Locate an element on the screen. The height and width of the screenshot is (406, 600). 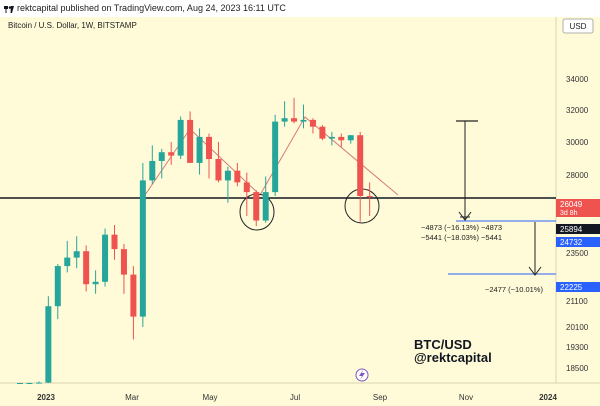
price-tick-label: 30000 is located at coordinates (577, 142).